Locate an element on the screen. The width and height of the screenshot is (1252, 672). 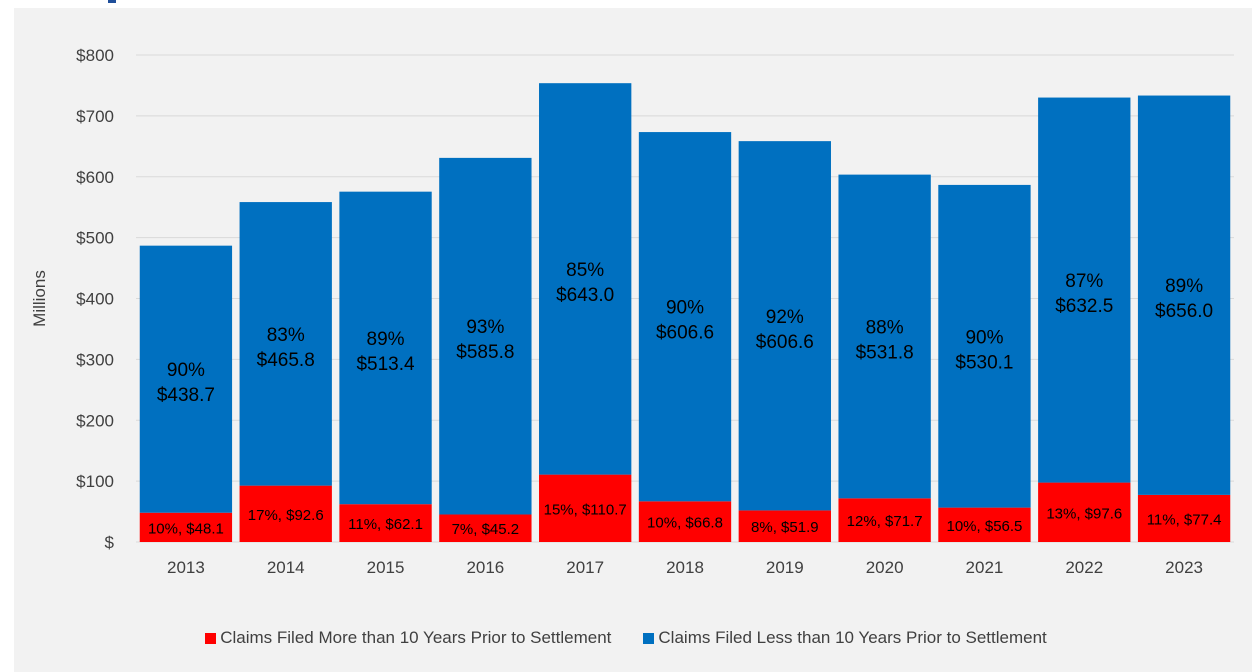
data-label-recent-claims-pct: 93% is located at coordinates (485, 327).